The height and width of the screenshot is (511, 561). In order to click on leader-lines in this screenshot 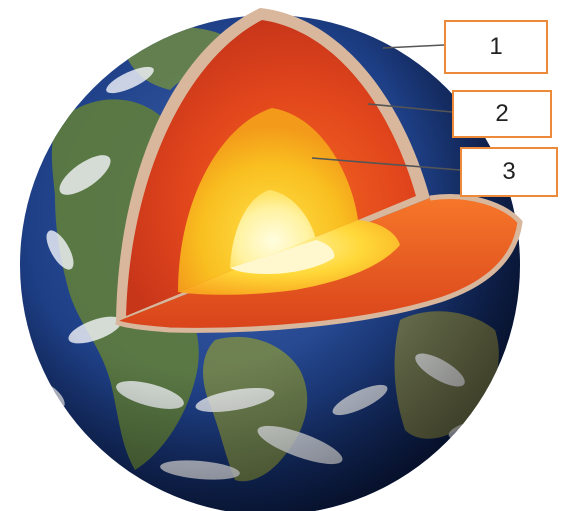, I will do `click(386, 107)`.